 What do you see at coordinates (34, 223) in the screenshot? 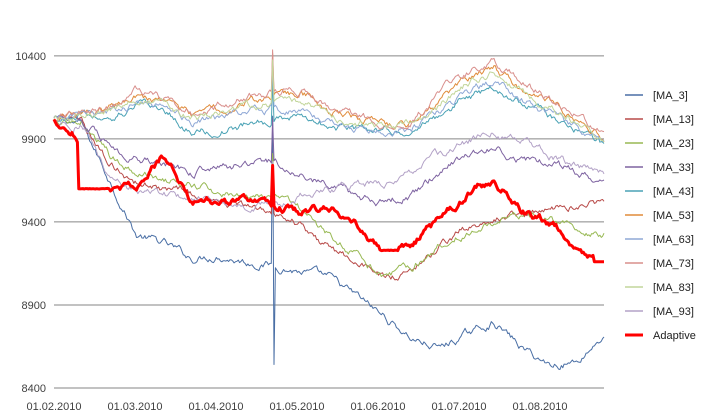
I see `y-tick-label: 9400` at bounding box center [34, 223].